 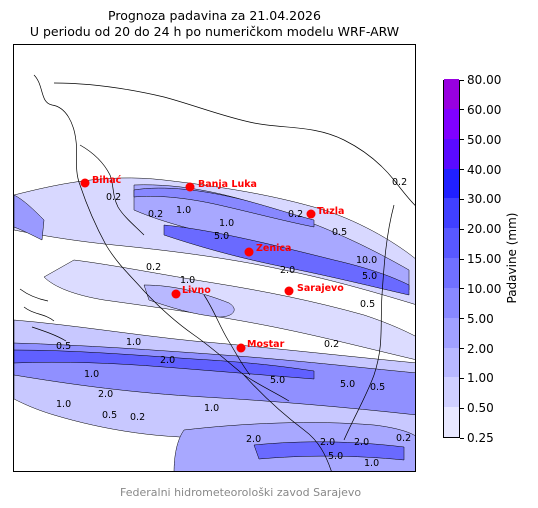 I want to click on city-mostar: Mostar, so click(x=260, y=346).